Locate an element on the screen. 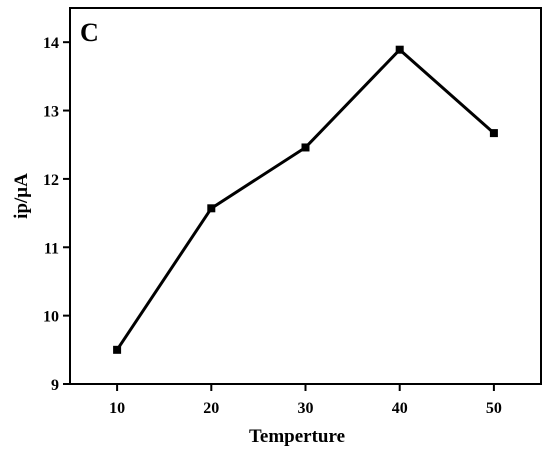 The image size is (550, 452). y-tick-label: 14 is located at coordinates (51, 43).